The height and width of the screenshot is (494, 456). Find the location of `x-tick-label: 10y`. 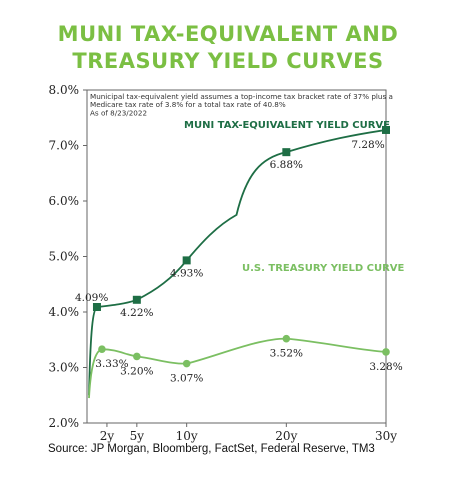

x-tick-label: 10y is located at coordinates (187, 436).